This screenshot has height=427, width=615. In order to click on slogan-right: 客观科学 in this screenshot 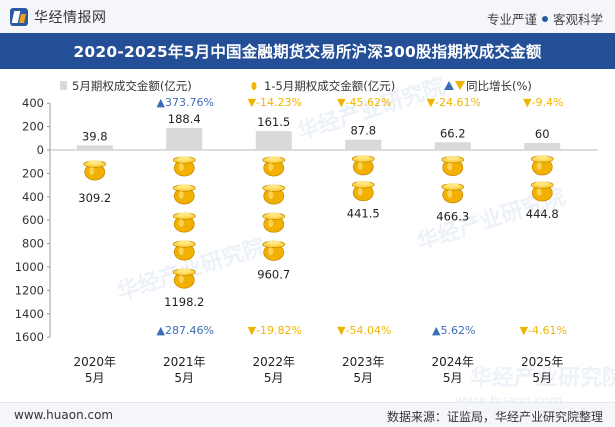, I will do `click(577, 19)`.